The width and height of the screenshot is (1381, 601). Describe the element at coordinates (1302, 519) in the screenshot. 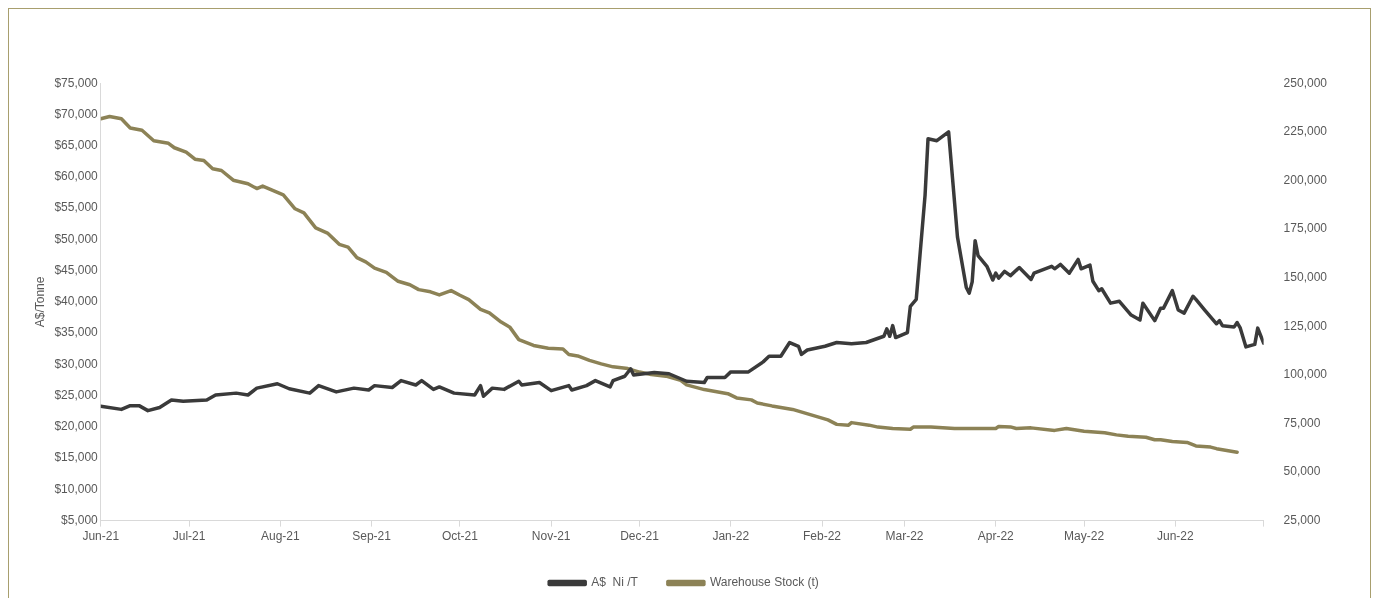

I see `y2-tick-label: 25,000` at that location.